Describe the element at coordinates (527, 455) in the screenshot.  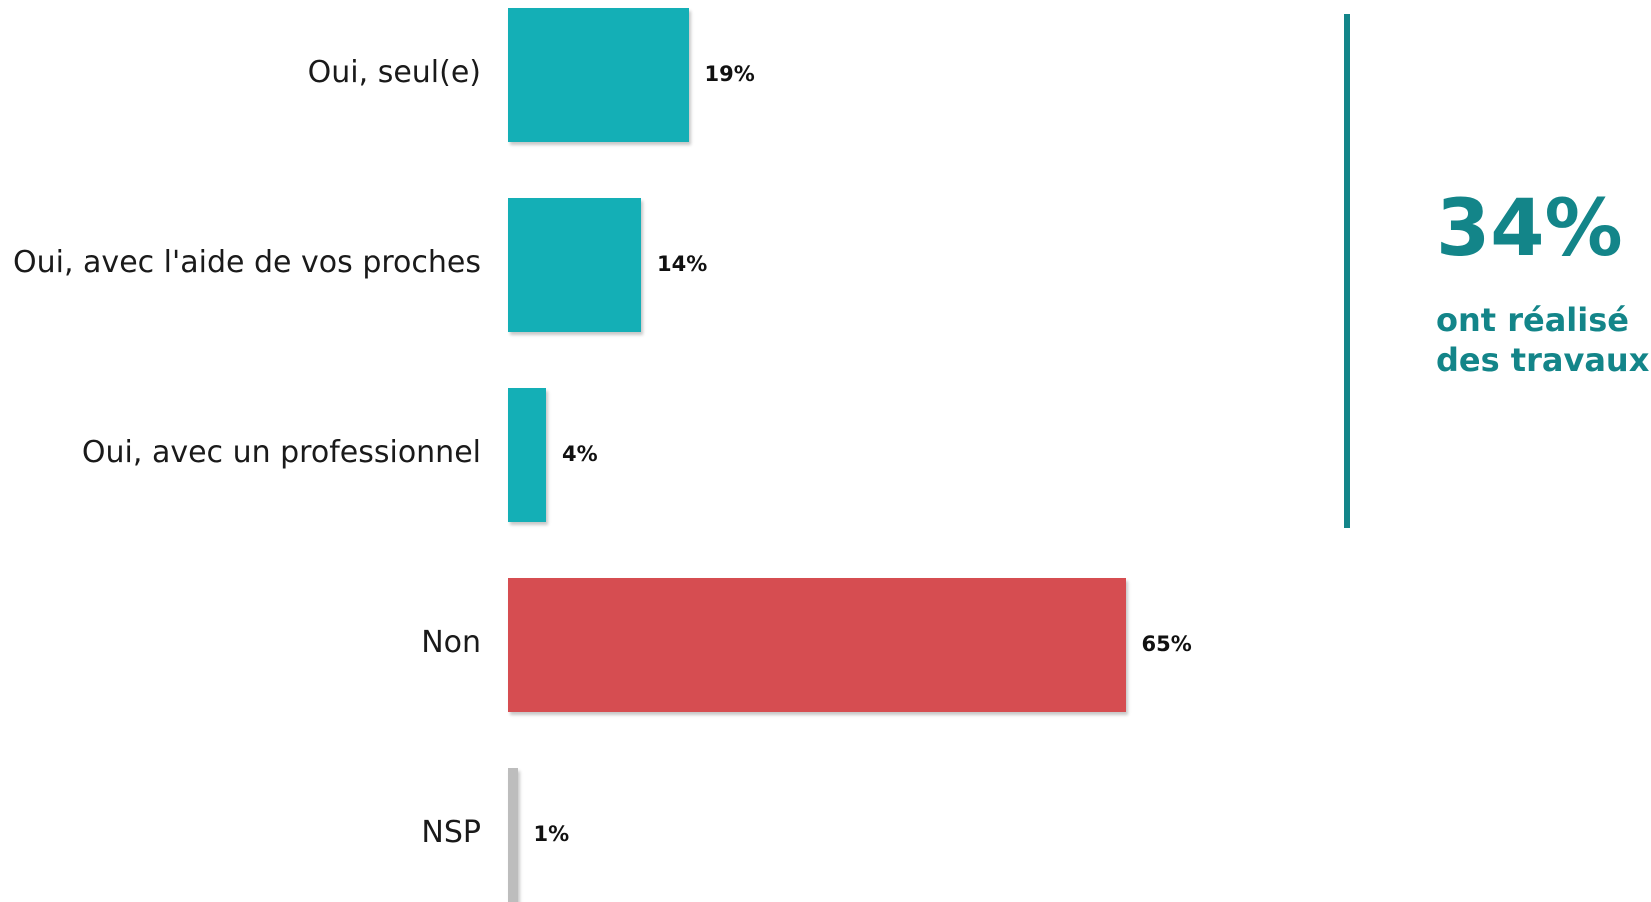
I see `bar-oui-avec-un-professionnel` at that location.